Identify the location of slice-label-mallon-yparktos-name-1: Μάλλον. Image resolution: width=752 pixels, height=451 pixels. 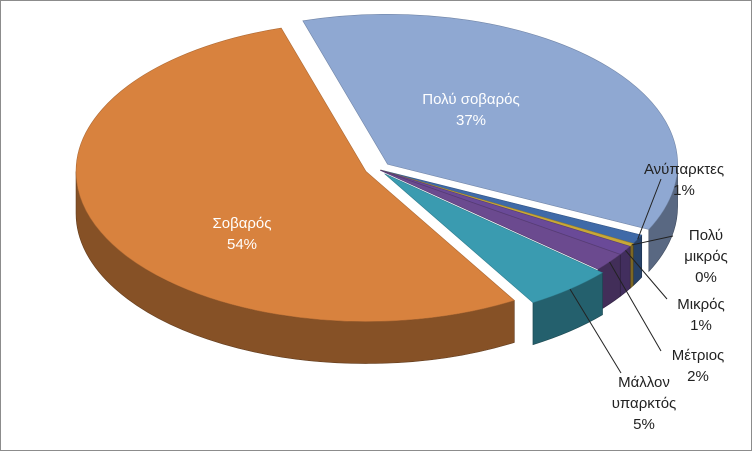
(644, 382).